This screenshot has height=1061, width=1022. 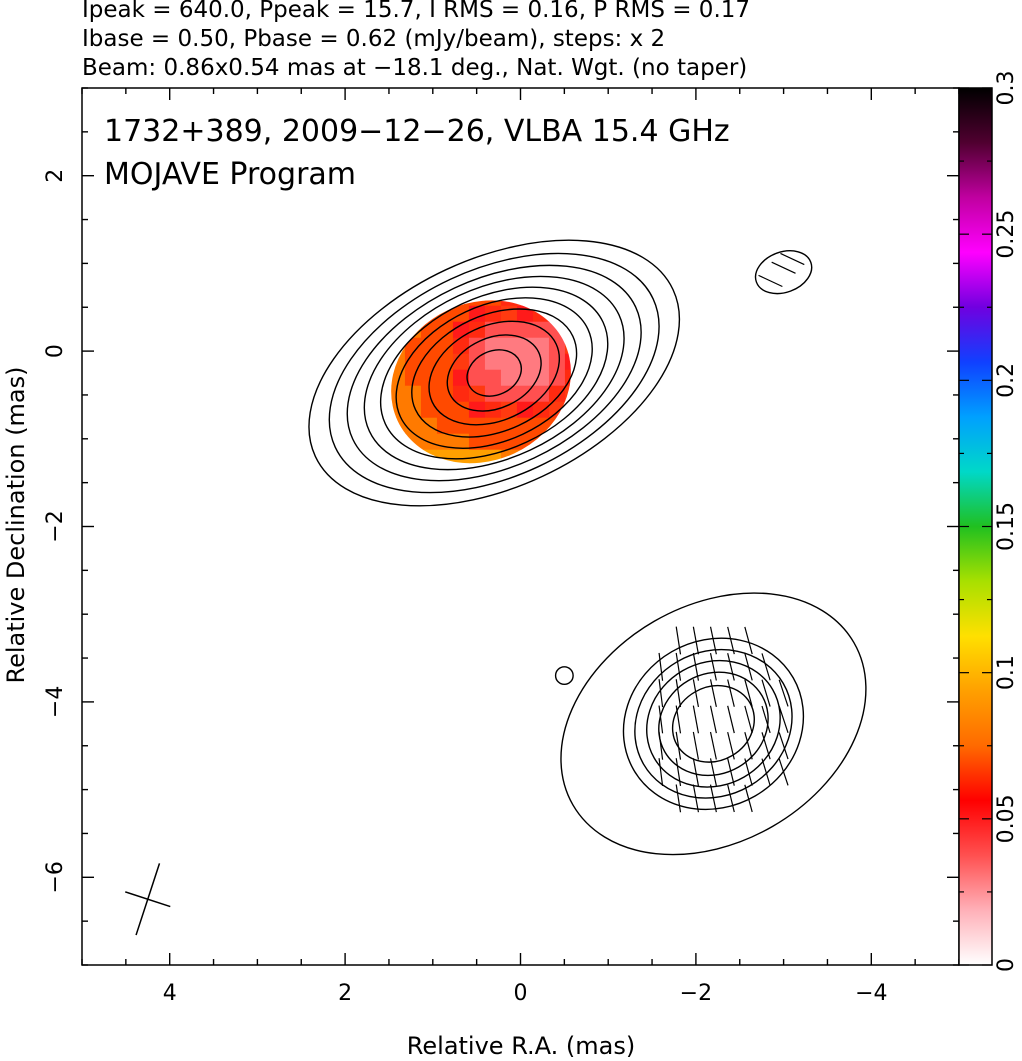 What do you see at coordinates (55, 877) in the screenshot?
I see `y-tick-label: −6` at bounding box center [55, 877].